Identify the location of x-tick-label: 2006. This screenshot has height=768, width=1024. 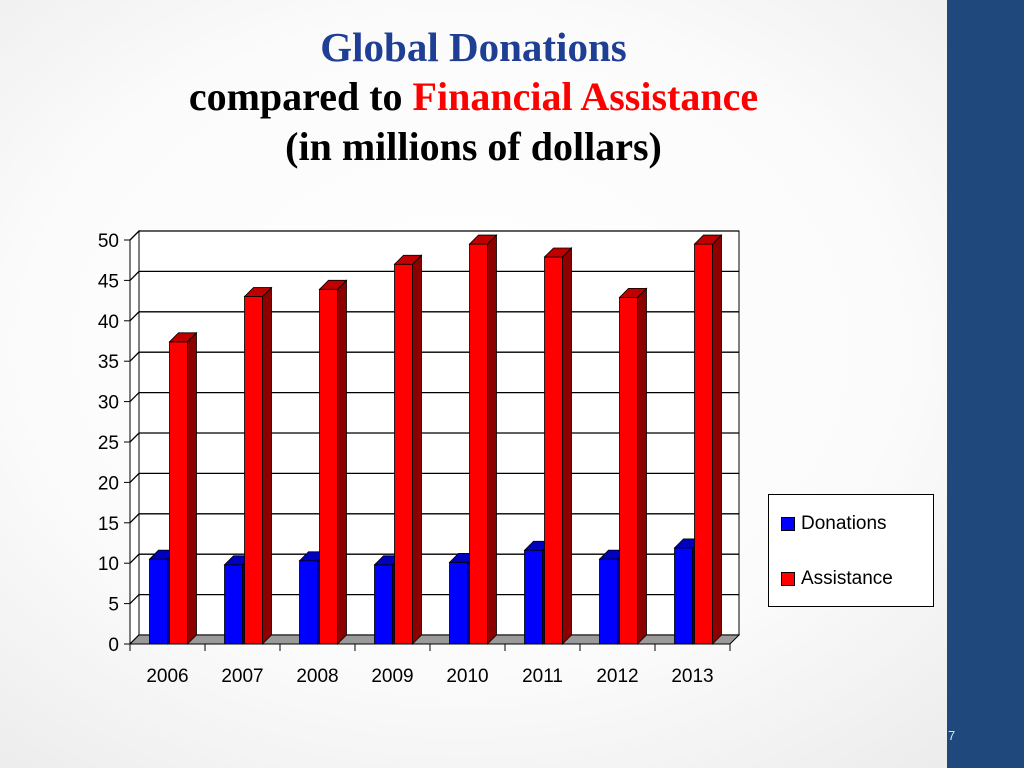
(167, 676).